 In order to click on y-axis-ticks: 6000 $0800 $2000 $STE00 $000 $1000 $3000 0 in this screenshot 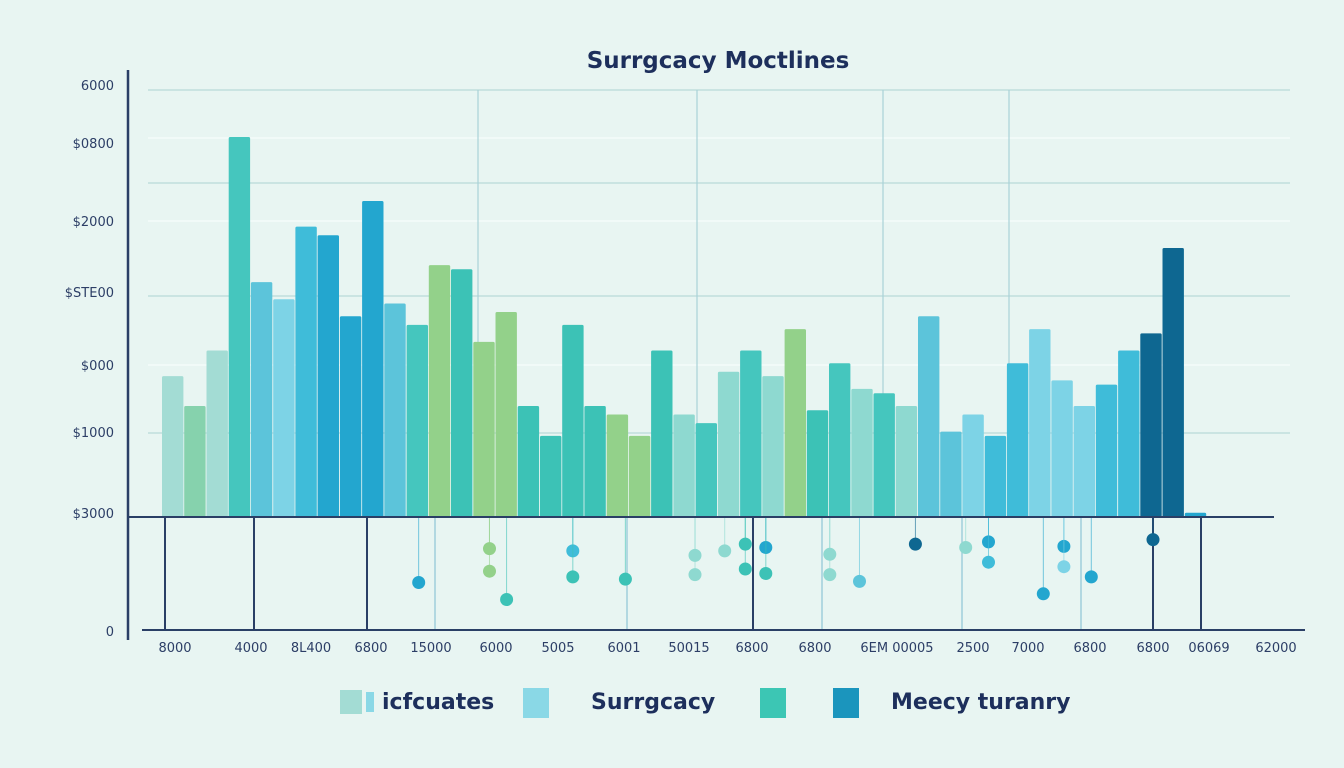, I will do `click(89, 359)`.